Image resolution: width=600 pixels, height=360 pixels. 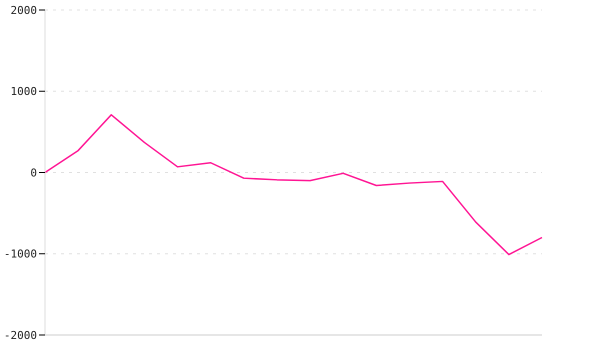 I want to click on y-tick-label: 0, so click(x=33, y=173).